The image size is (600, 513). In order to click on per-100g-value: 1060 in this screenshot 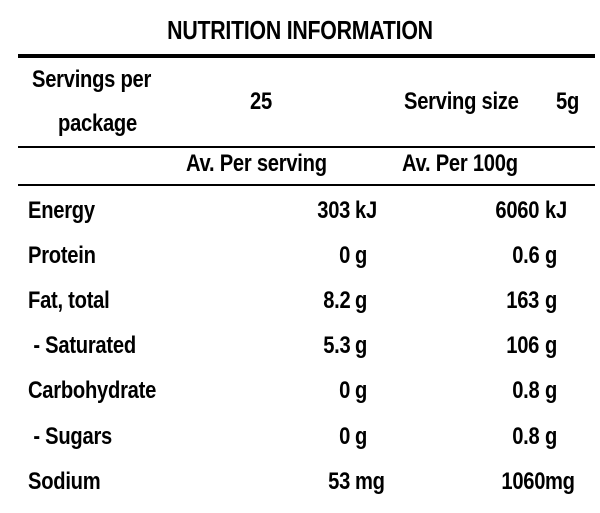, I will do `click(523, 481)`.